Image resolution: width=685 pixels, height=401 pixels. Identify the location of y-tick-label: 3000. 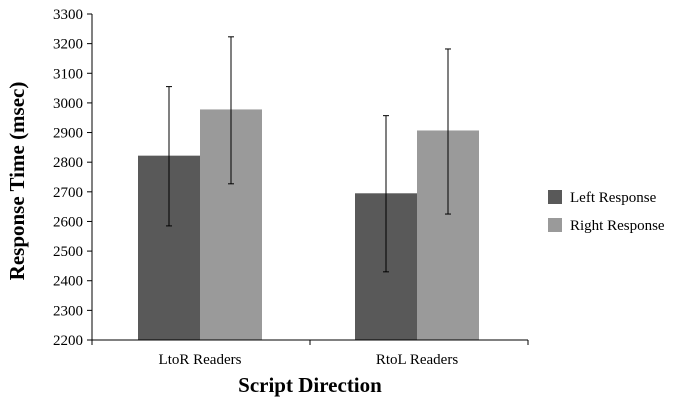
(68, 104).